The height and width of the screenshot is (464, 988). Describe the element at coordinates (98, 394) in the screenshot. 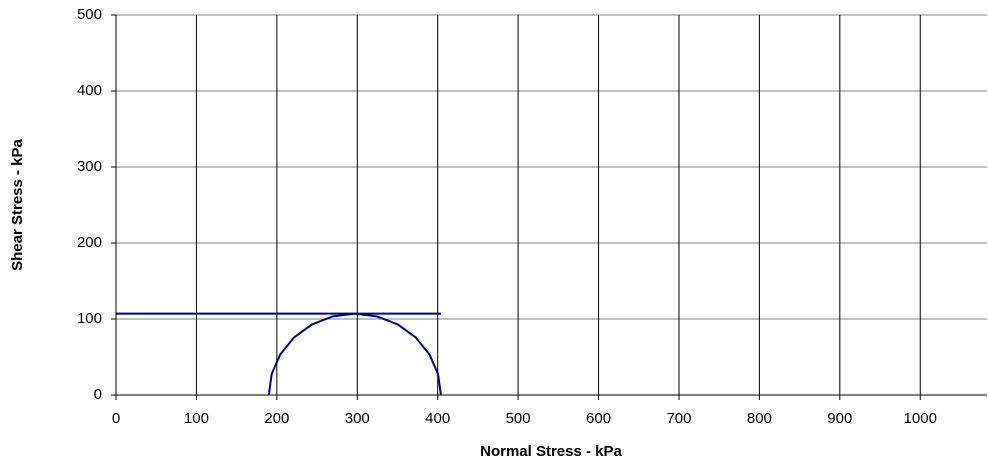

I see `y-tick-label: 0` at that location.